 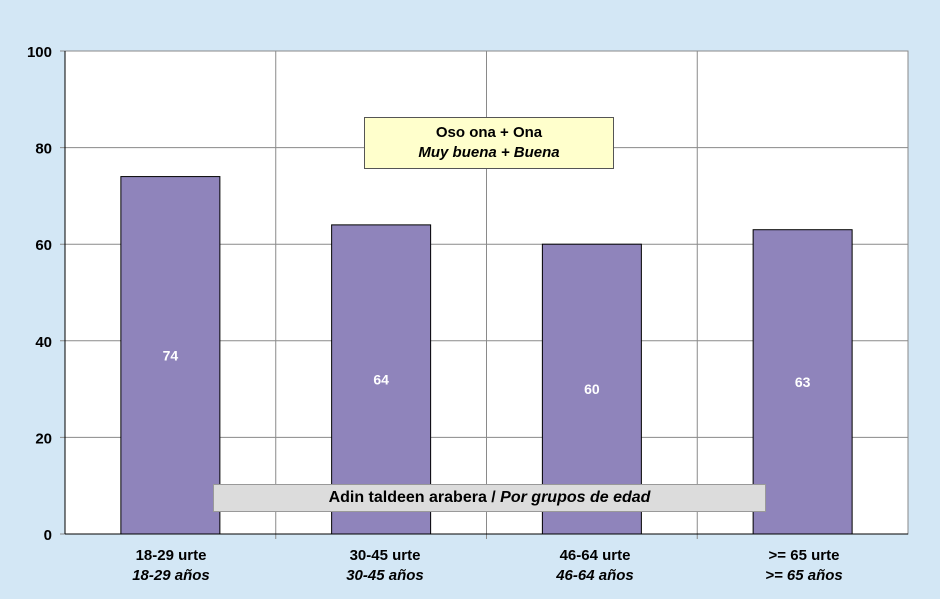 What do you see at coordinates (595, 566) in the screenshot?
I see `x-category-3: 46-64 urte 46-64 años` at bounding box center [595, 566].